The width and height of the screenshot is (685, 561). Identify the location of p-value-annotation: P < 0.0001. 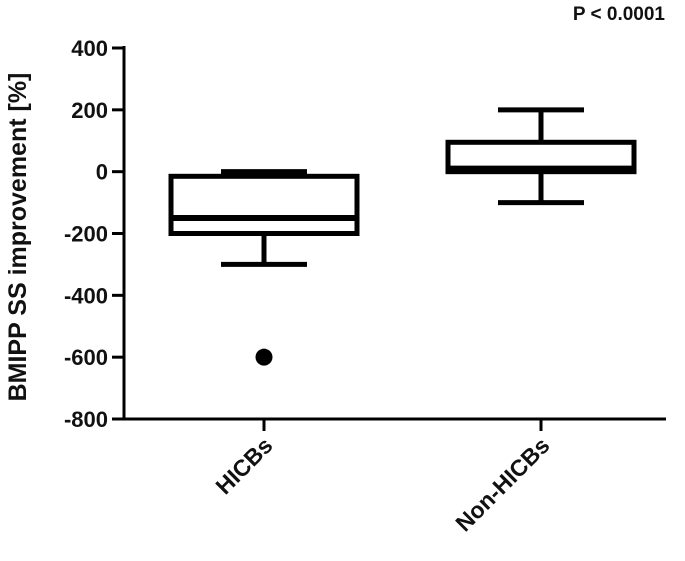
(618, 14).